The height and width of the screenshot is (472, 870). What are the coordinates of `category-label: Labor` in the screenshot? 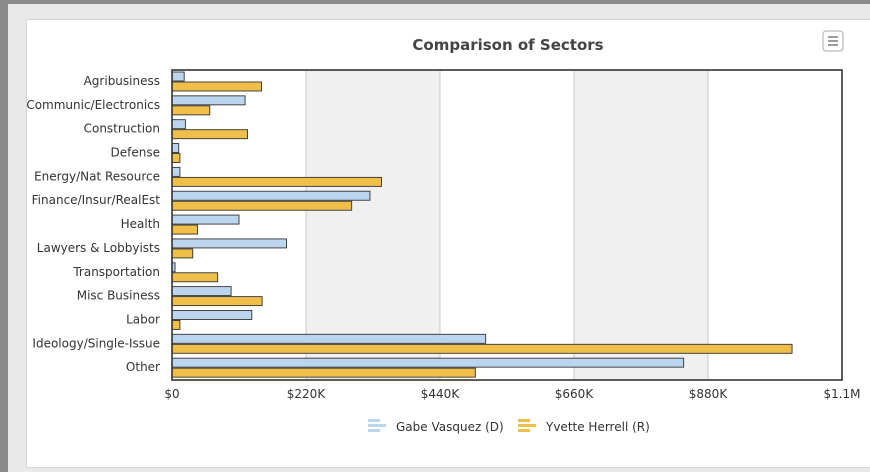 It's located at (143, 319).